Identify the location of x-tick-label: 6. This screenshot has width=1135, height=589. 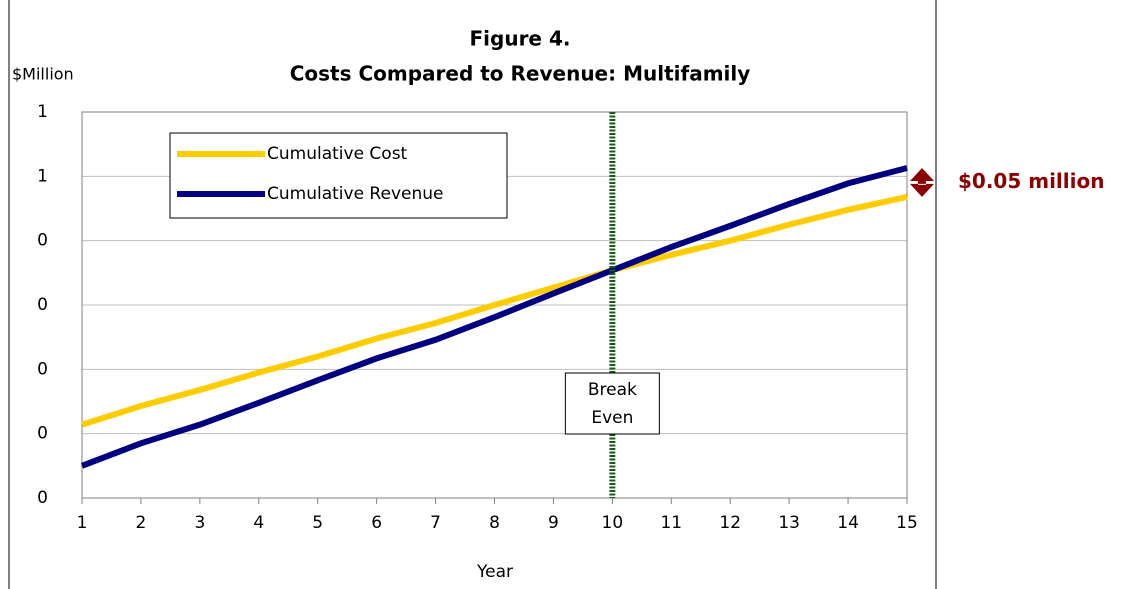
(376, 523).